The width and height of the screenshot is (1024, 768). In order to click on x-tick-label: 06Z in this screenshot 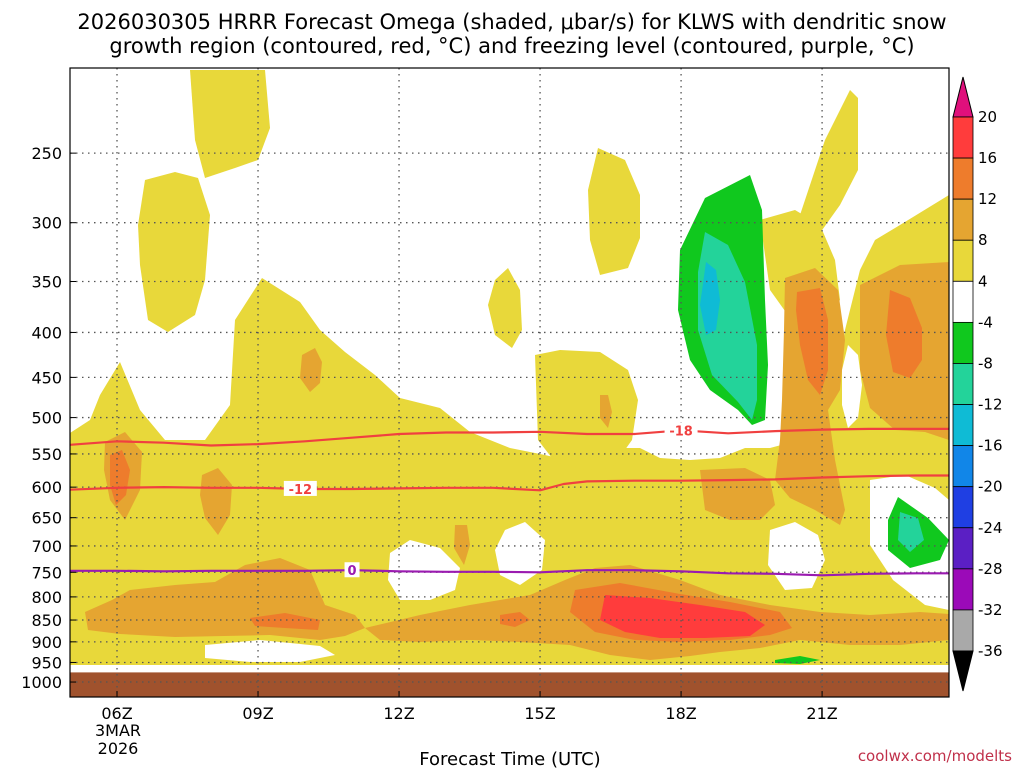, I will do `click(116, 713)`.